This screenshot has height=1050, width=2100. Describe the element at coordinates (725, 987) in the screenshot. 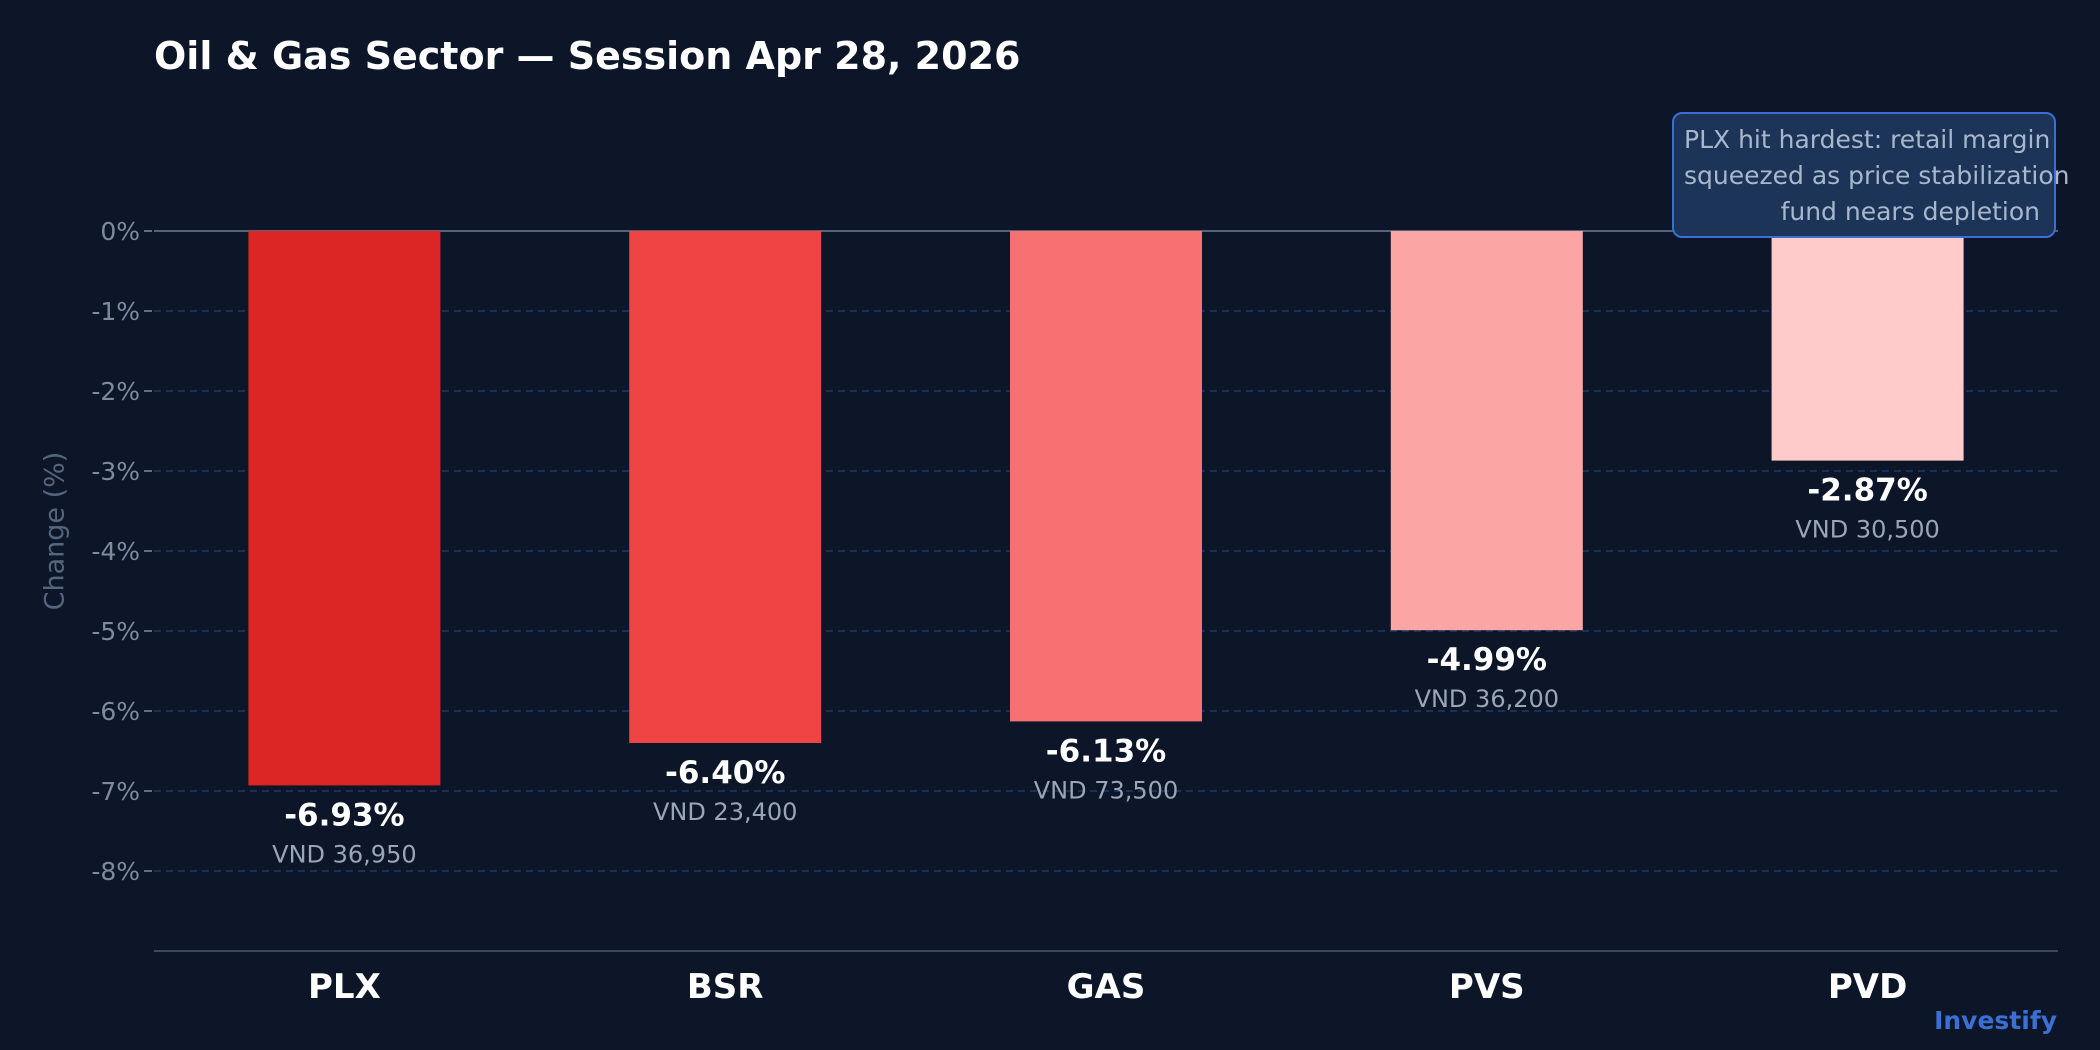

I see `x-tick-label: BSR` at that location.